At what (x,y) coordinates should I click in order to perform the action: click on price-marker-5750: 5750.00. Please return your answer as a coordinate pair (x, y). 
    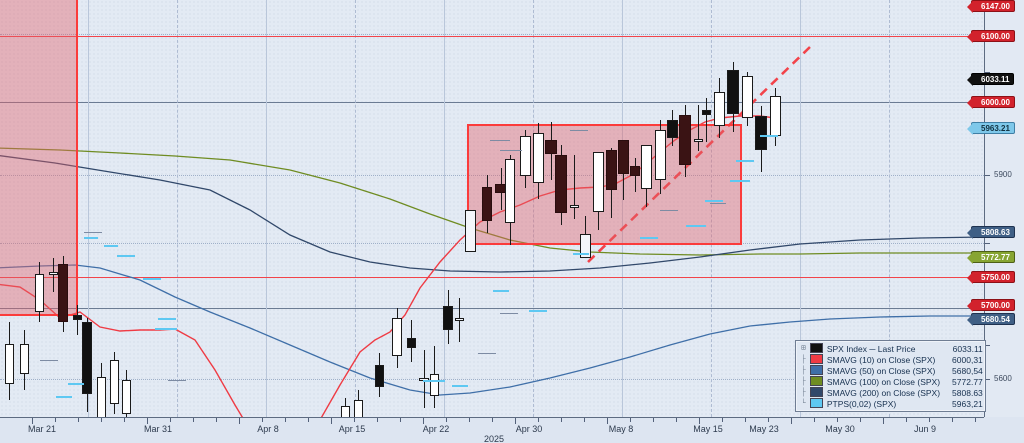
    Looking at the image, I should click on (991, 277).